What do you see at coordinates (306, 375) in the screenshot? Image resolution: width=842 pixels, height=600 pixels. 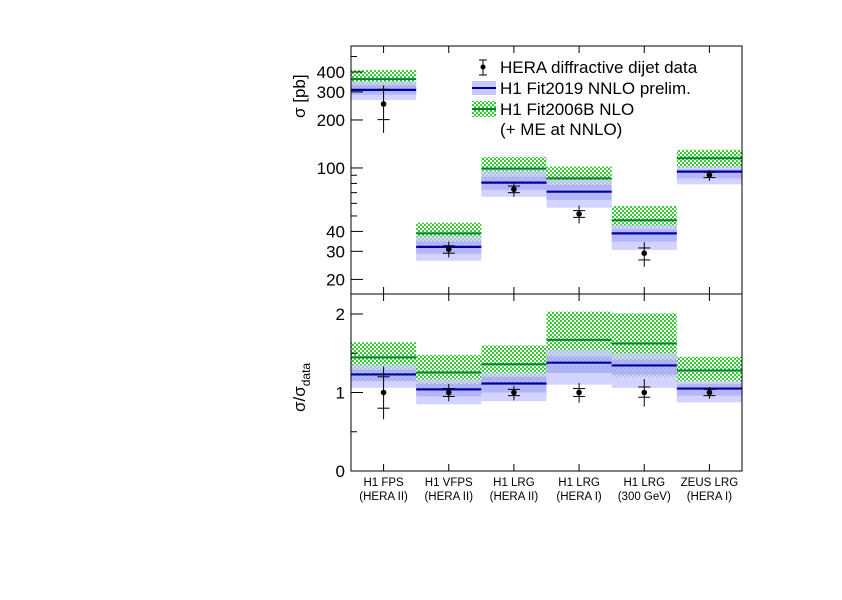 I see `ratio-y-title-sub: data` at bounding box center [306, 375].